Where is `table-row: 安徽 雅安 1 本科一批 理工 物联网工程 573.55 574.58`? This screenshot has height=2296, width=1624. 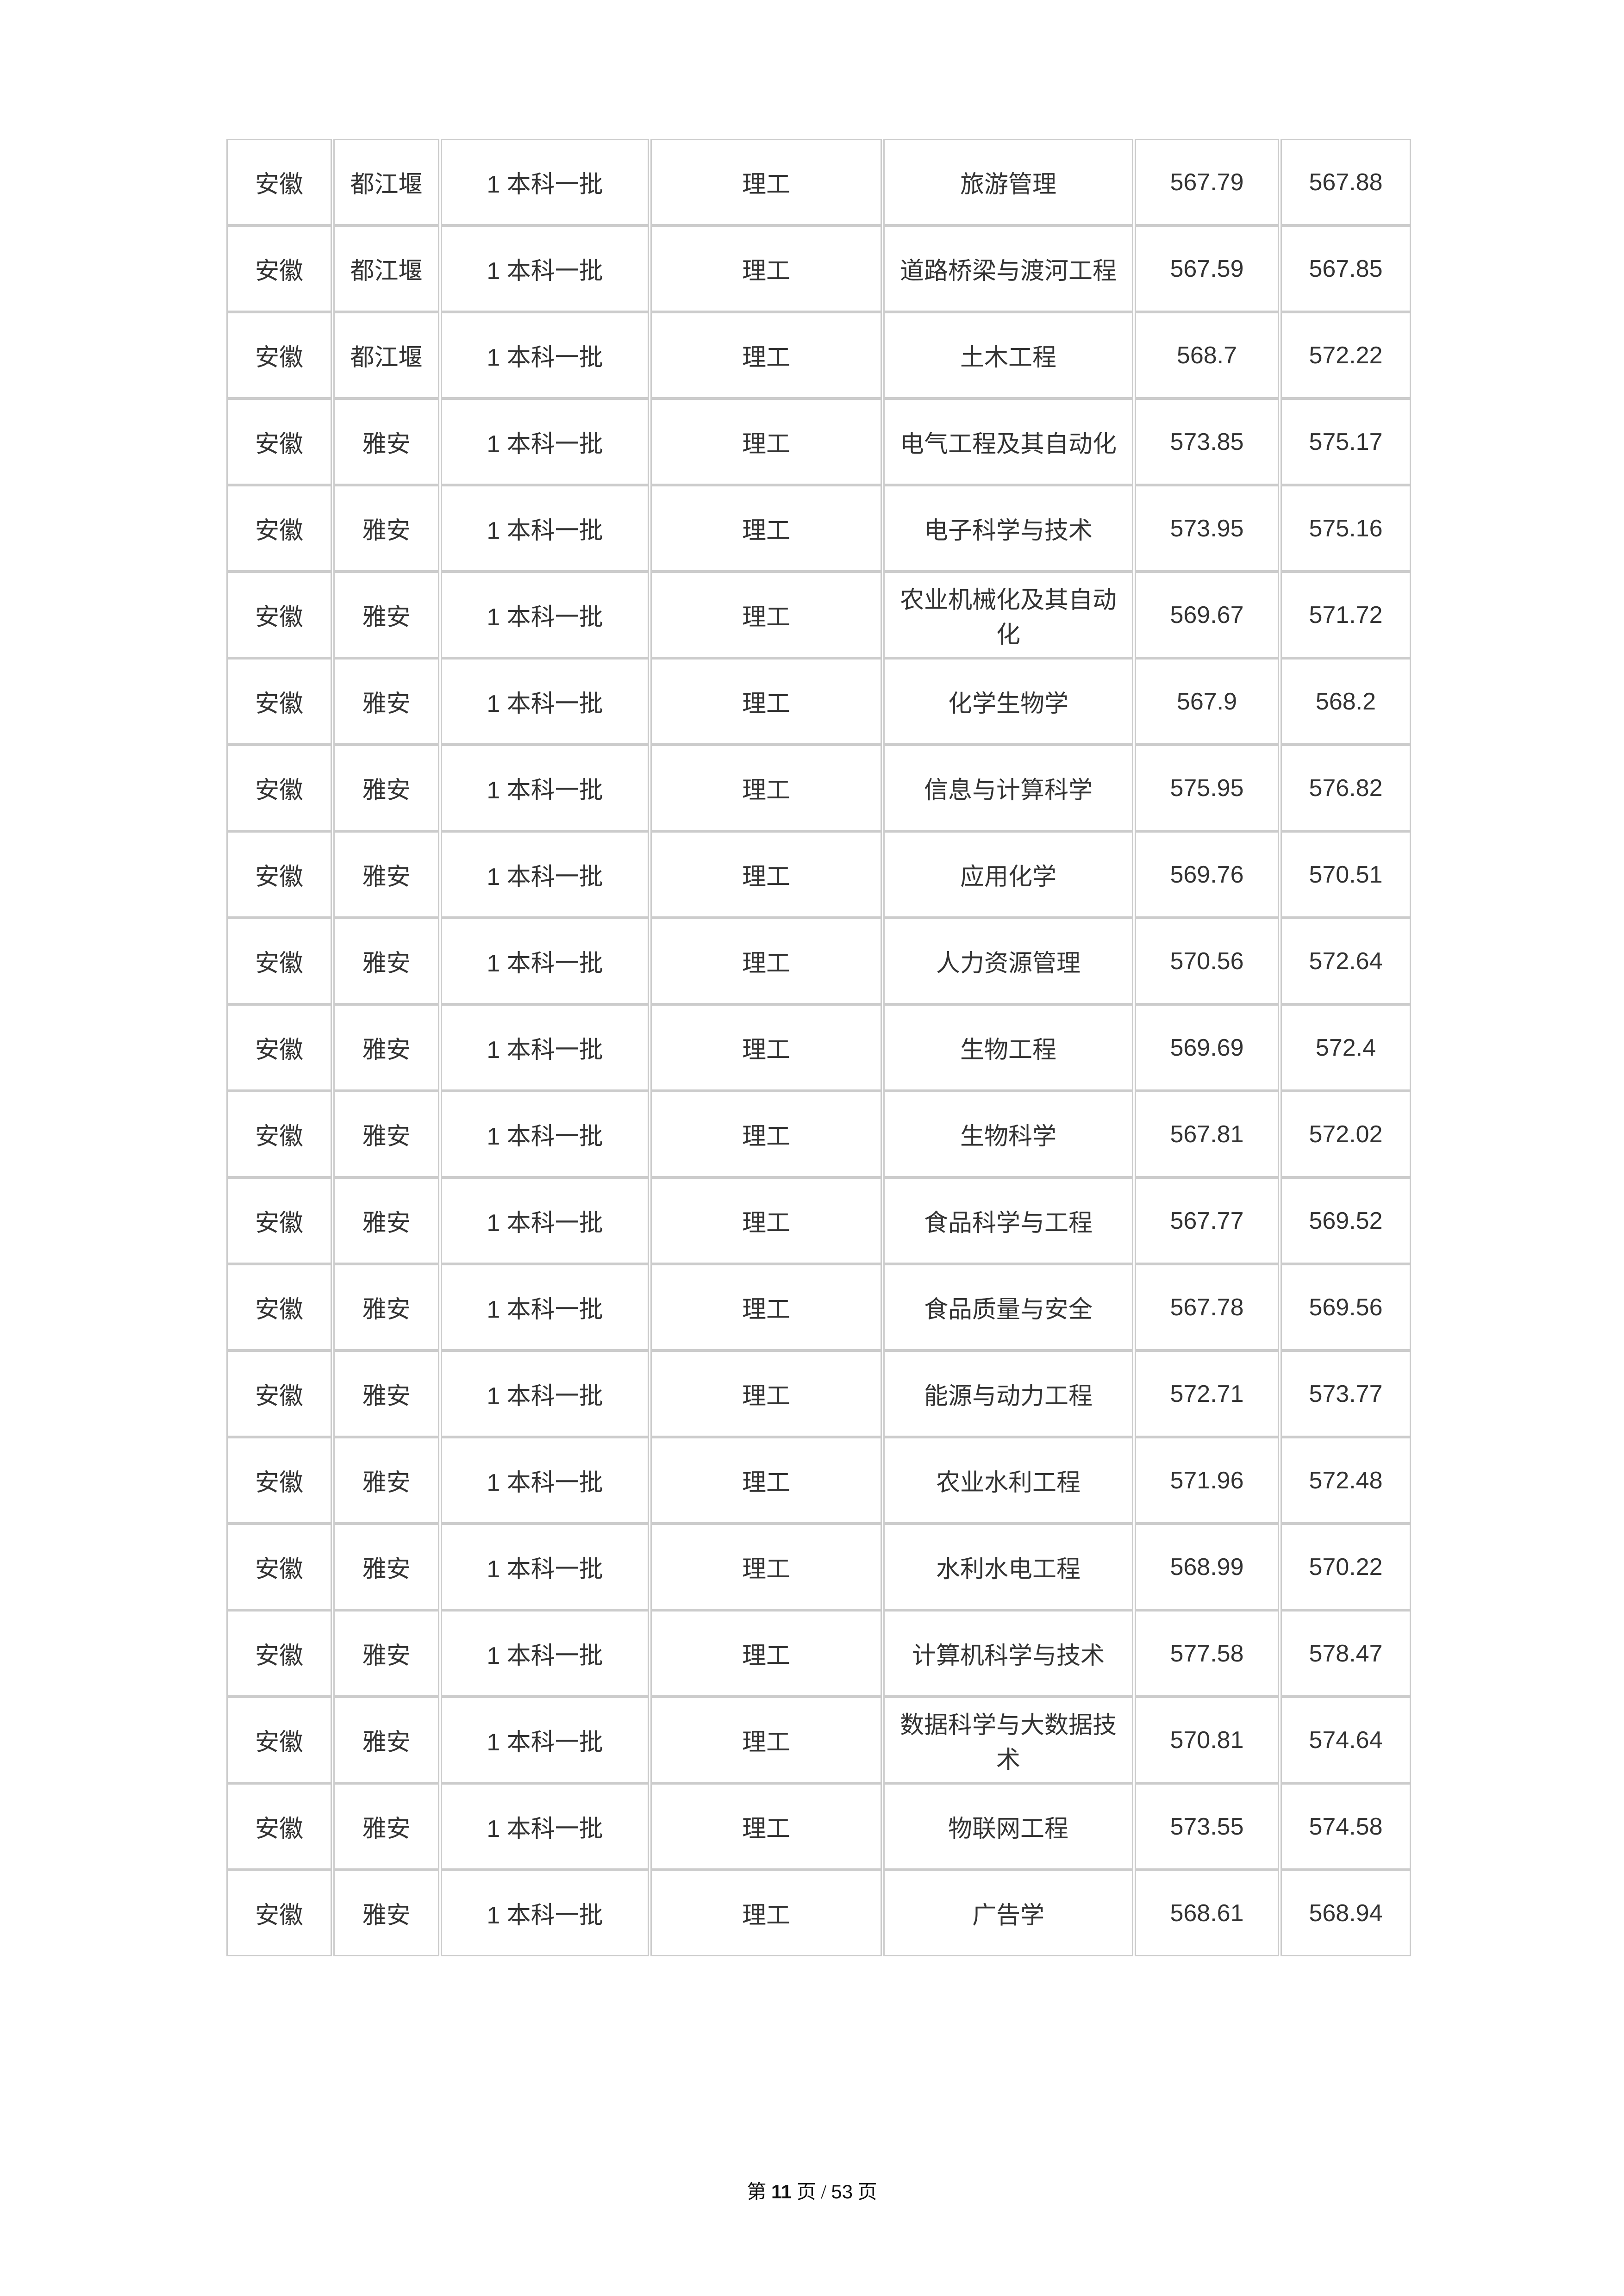
table-row: 安徽 雅安 1 本科一批 理工 物联网工程 573.55 574.58 is located at coordinates (818, 1826).